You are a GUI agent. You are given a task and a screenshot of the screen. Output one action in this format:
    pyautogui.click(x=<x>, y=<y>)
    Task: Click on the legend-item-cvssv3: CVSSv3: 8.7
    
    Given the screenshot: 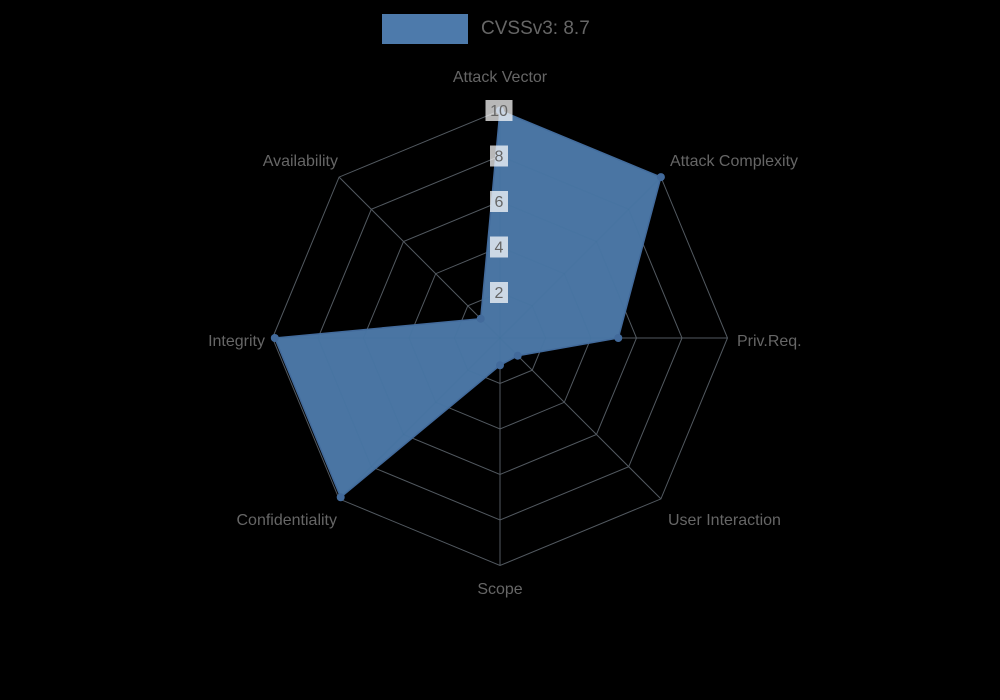 What is the action you would take?
    pyautogui.click(x=486, y=29)
    